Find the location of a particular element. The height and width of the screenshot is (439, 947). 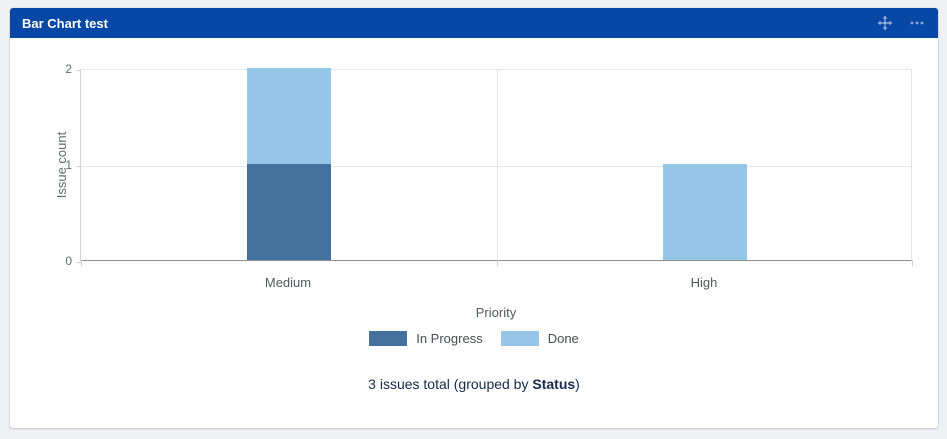

gadget-header: Bar Chart test is located at coordinates (474, 23).